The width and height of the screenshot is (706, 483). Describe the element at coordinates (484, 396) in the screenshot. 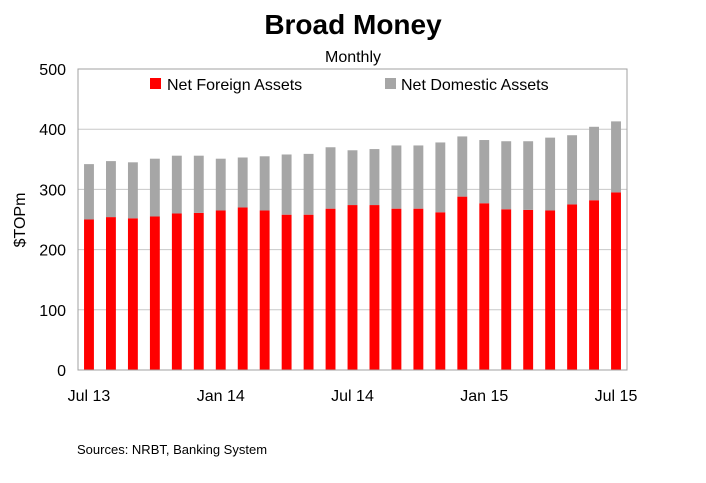

I see `x-tick-label: Jan 15` at that location.